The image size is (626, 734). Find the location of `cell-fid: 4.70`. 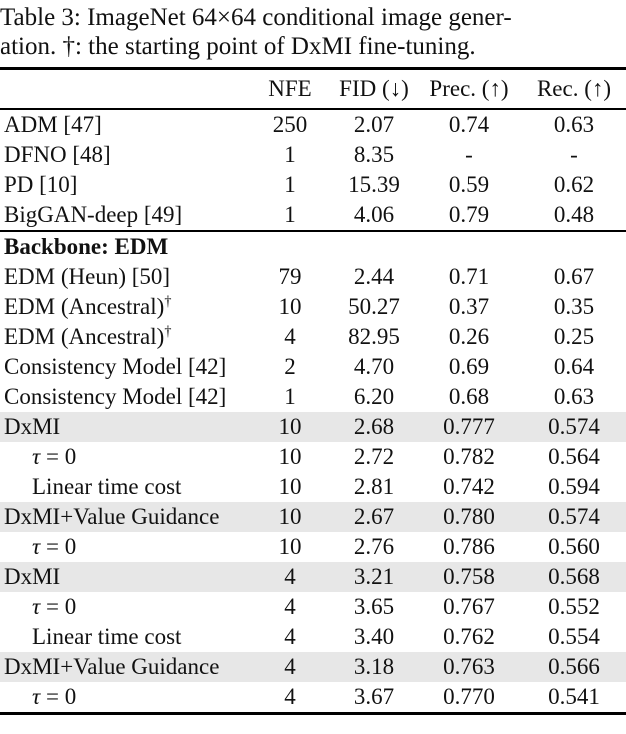

cell-fid: 4.70 is located at coordinates (374, 366).